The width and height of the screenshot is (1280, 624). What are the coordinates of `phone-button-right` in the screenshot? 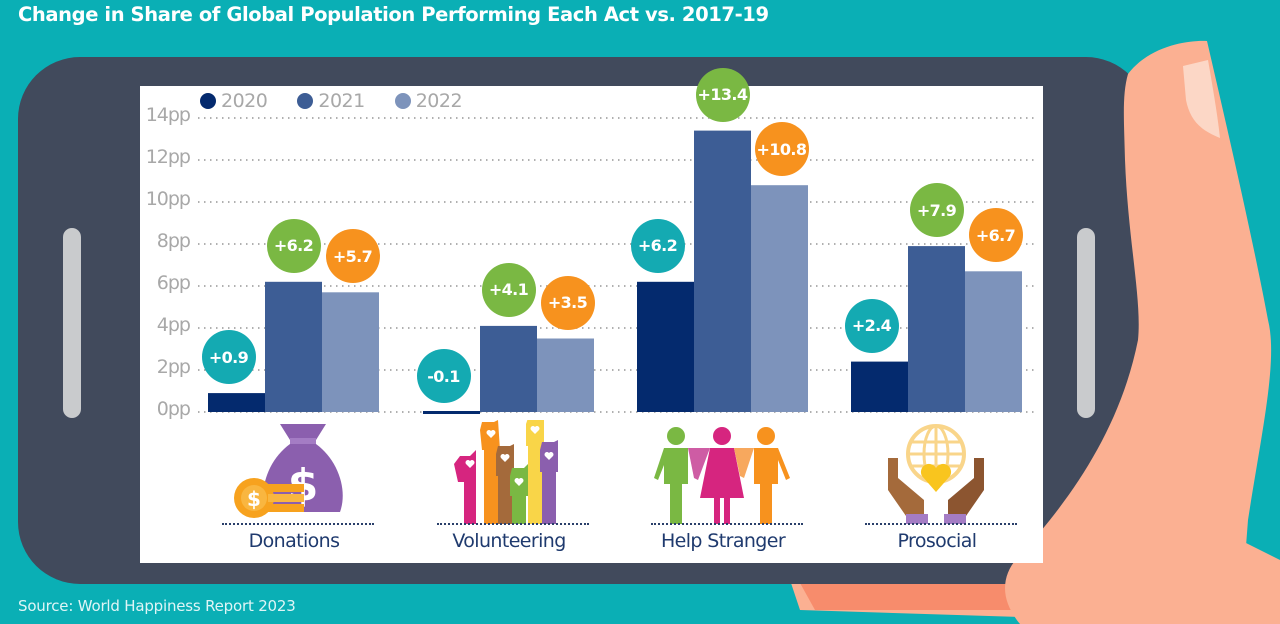 It's located at (1086, 323).